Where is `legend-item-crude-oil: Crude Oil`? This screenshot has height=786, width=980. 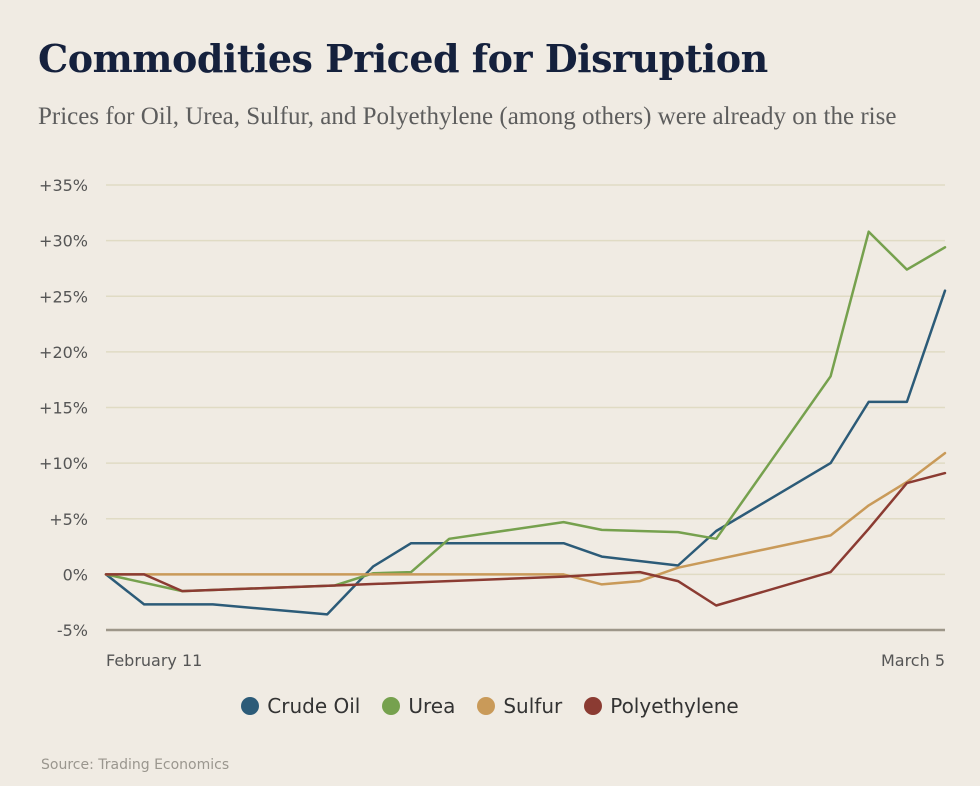 legend-item-crude-oil: Crude Oil is located at coordinates (300, 706).